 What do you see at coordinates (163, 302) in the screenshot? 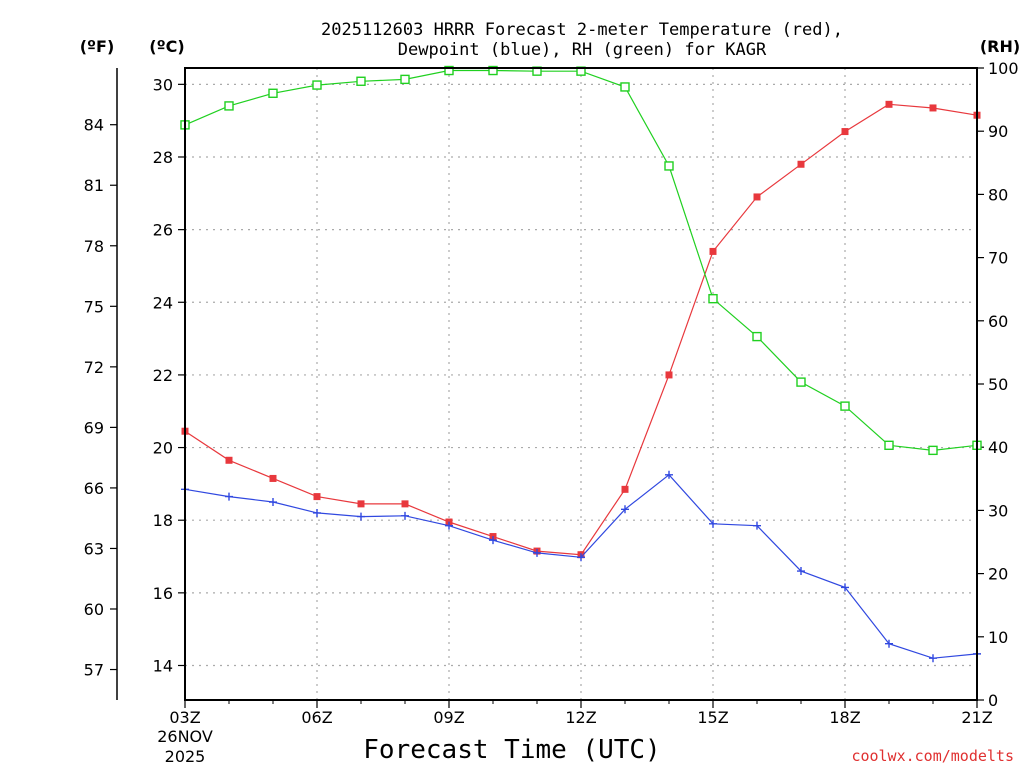
I see `celsius-tick-label: 24` at bounding box center [163, 302].